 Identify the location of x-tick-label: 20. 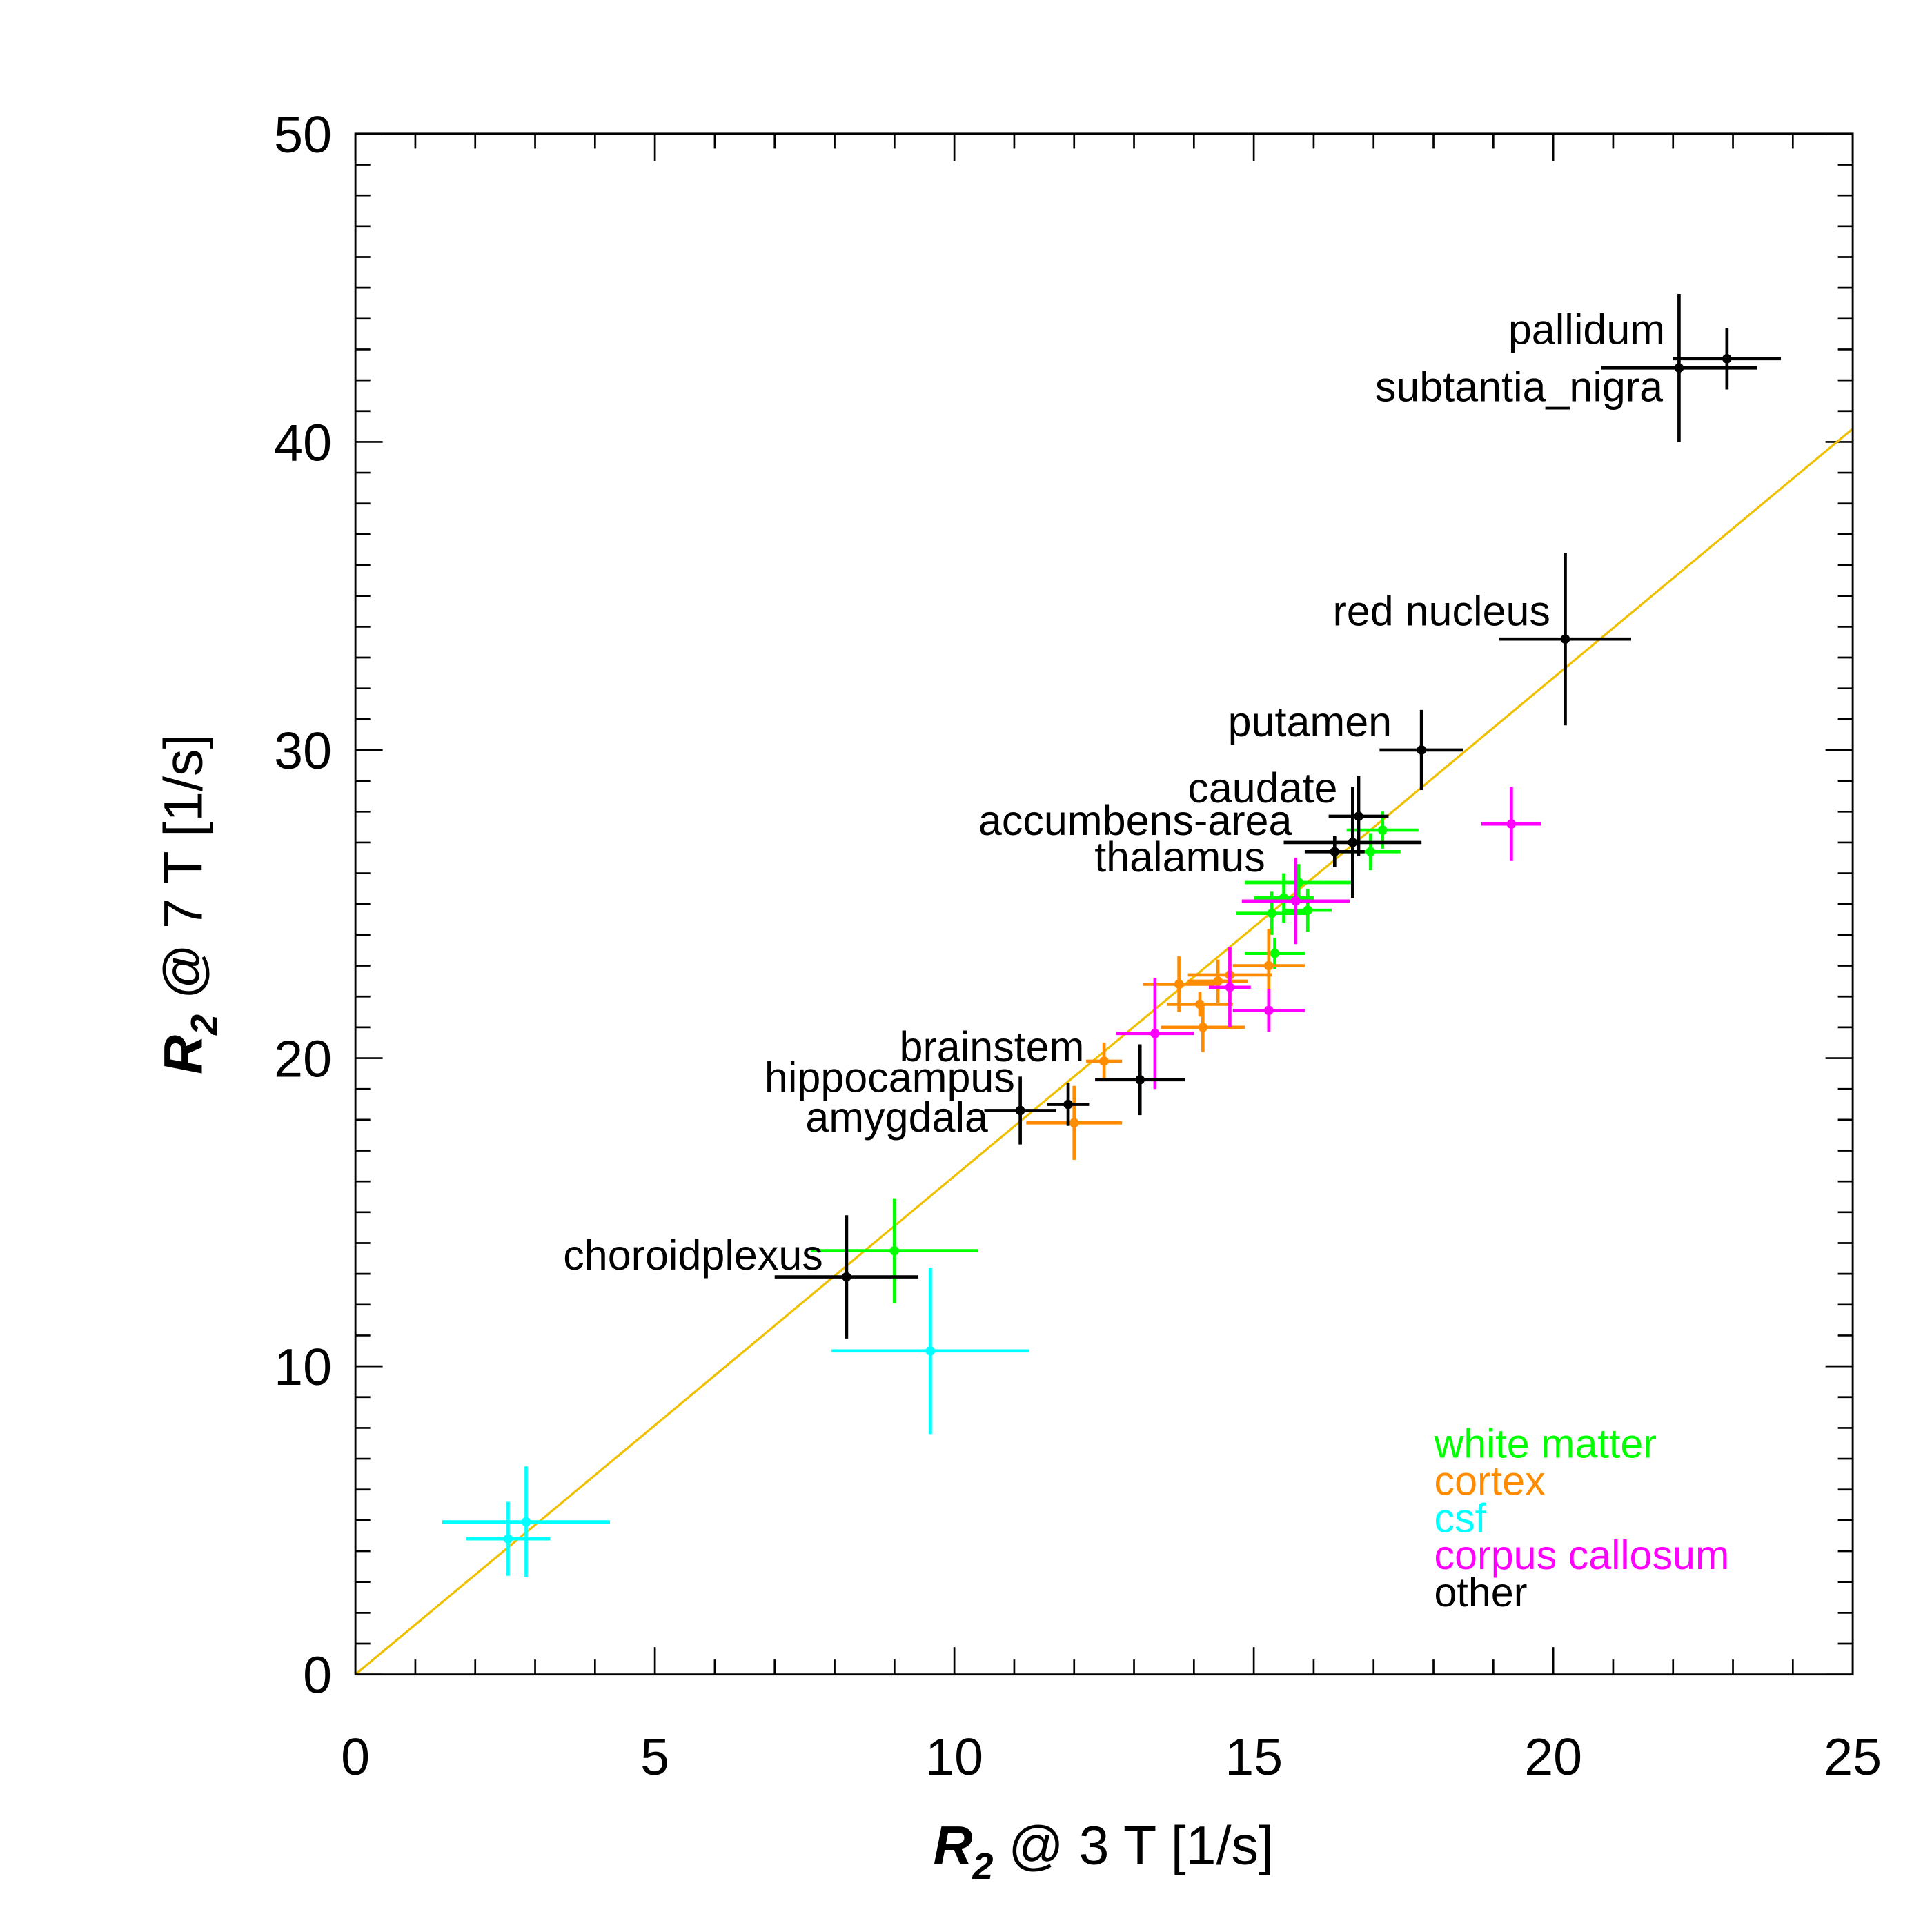
(1553, 1757).